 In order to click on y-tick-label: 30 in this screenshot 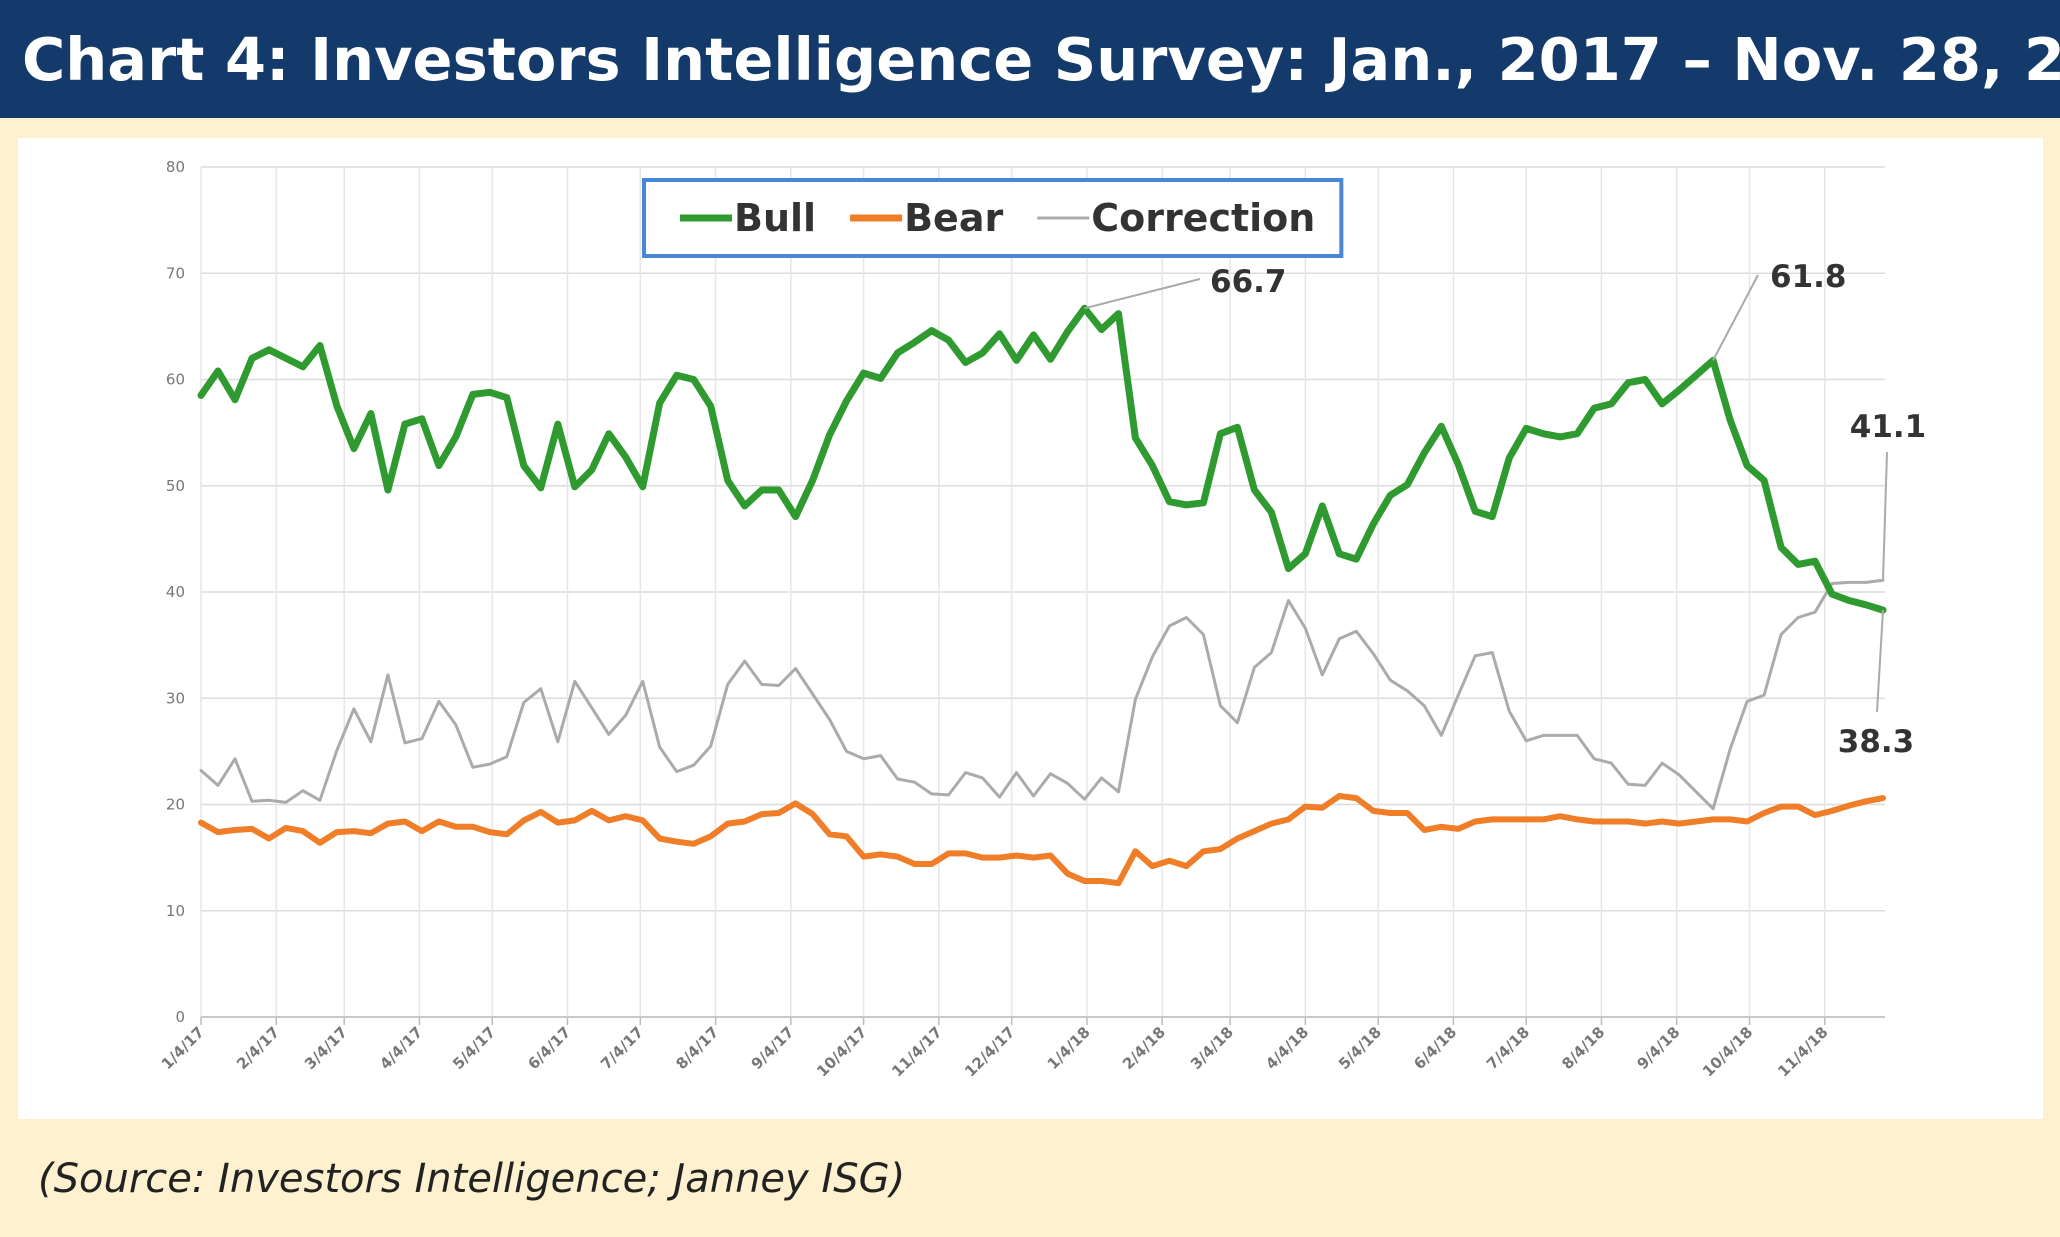, I will do `click(175, 698)`.